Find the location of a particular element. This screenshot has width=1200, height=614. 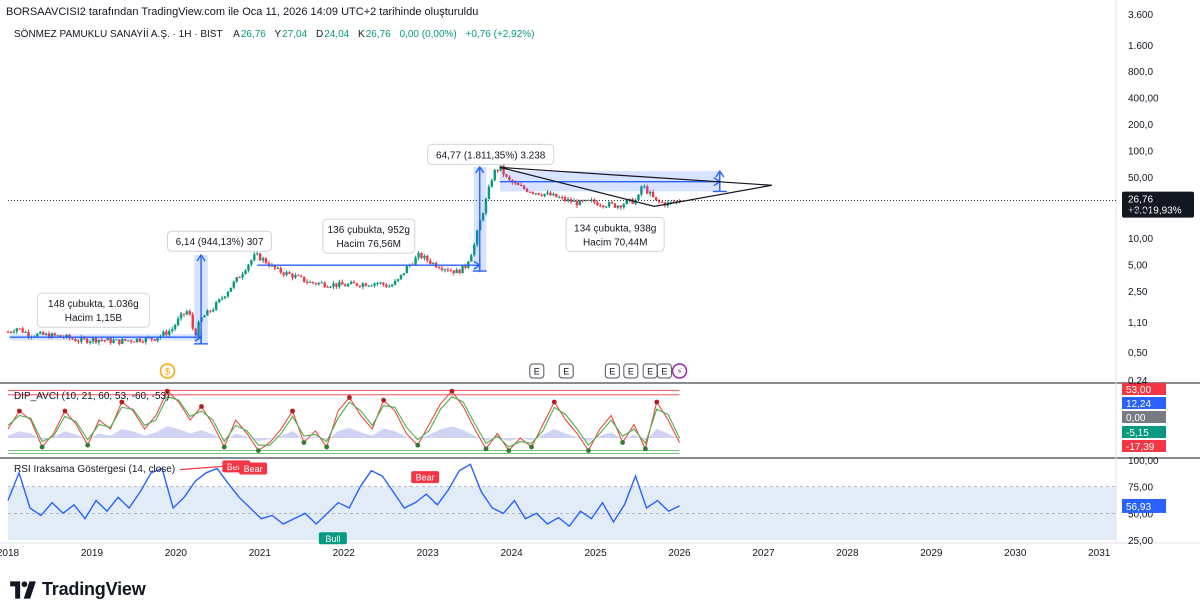

split-marker-label: ⚡ is located at coordinates (679, 372).